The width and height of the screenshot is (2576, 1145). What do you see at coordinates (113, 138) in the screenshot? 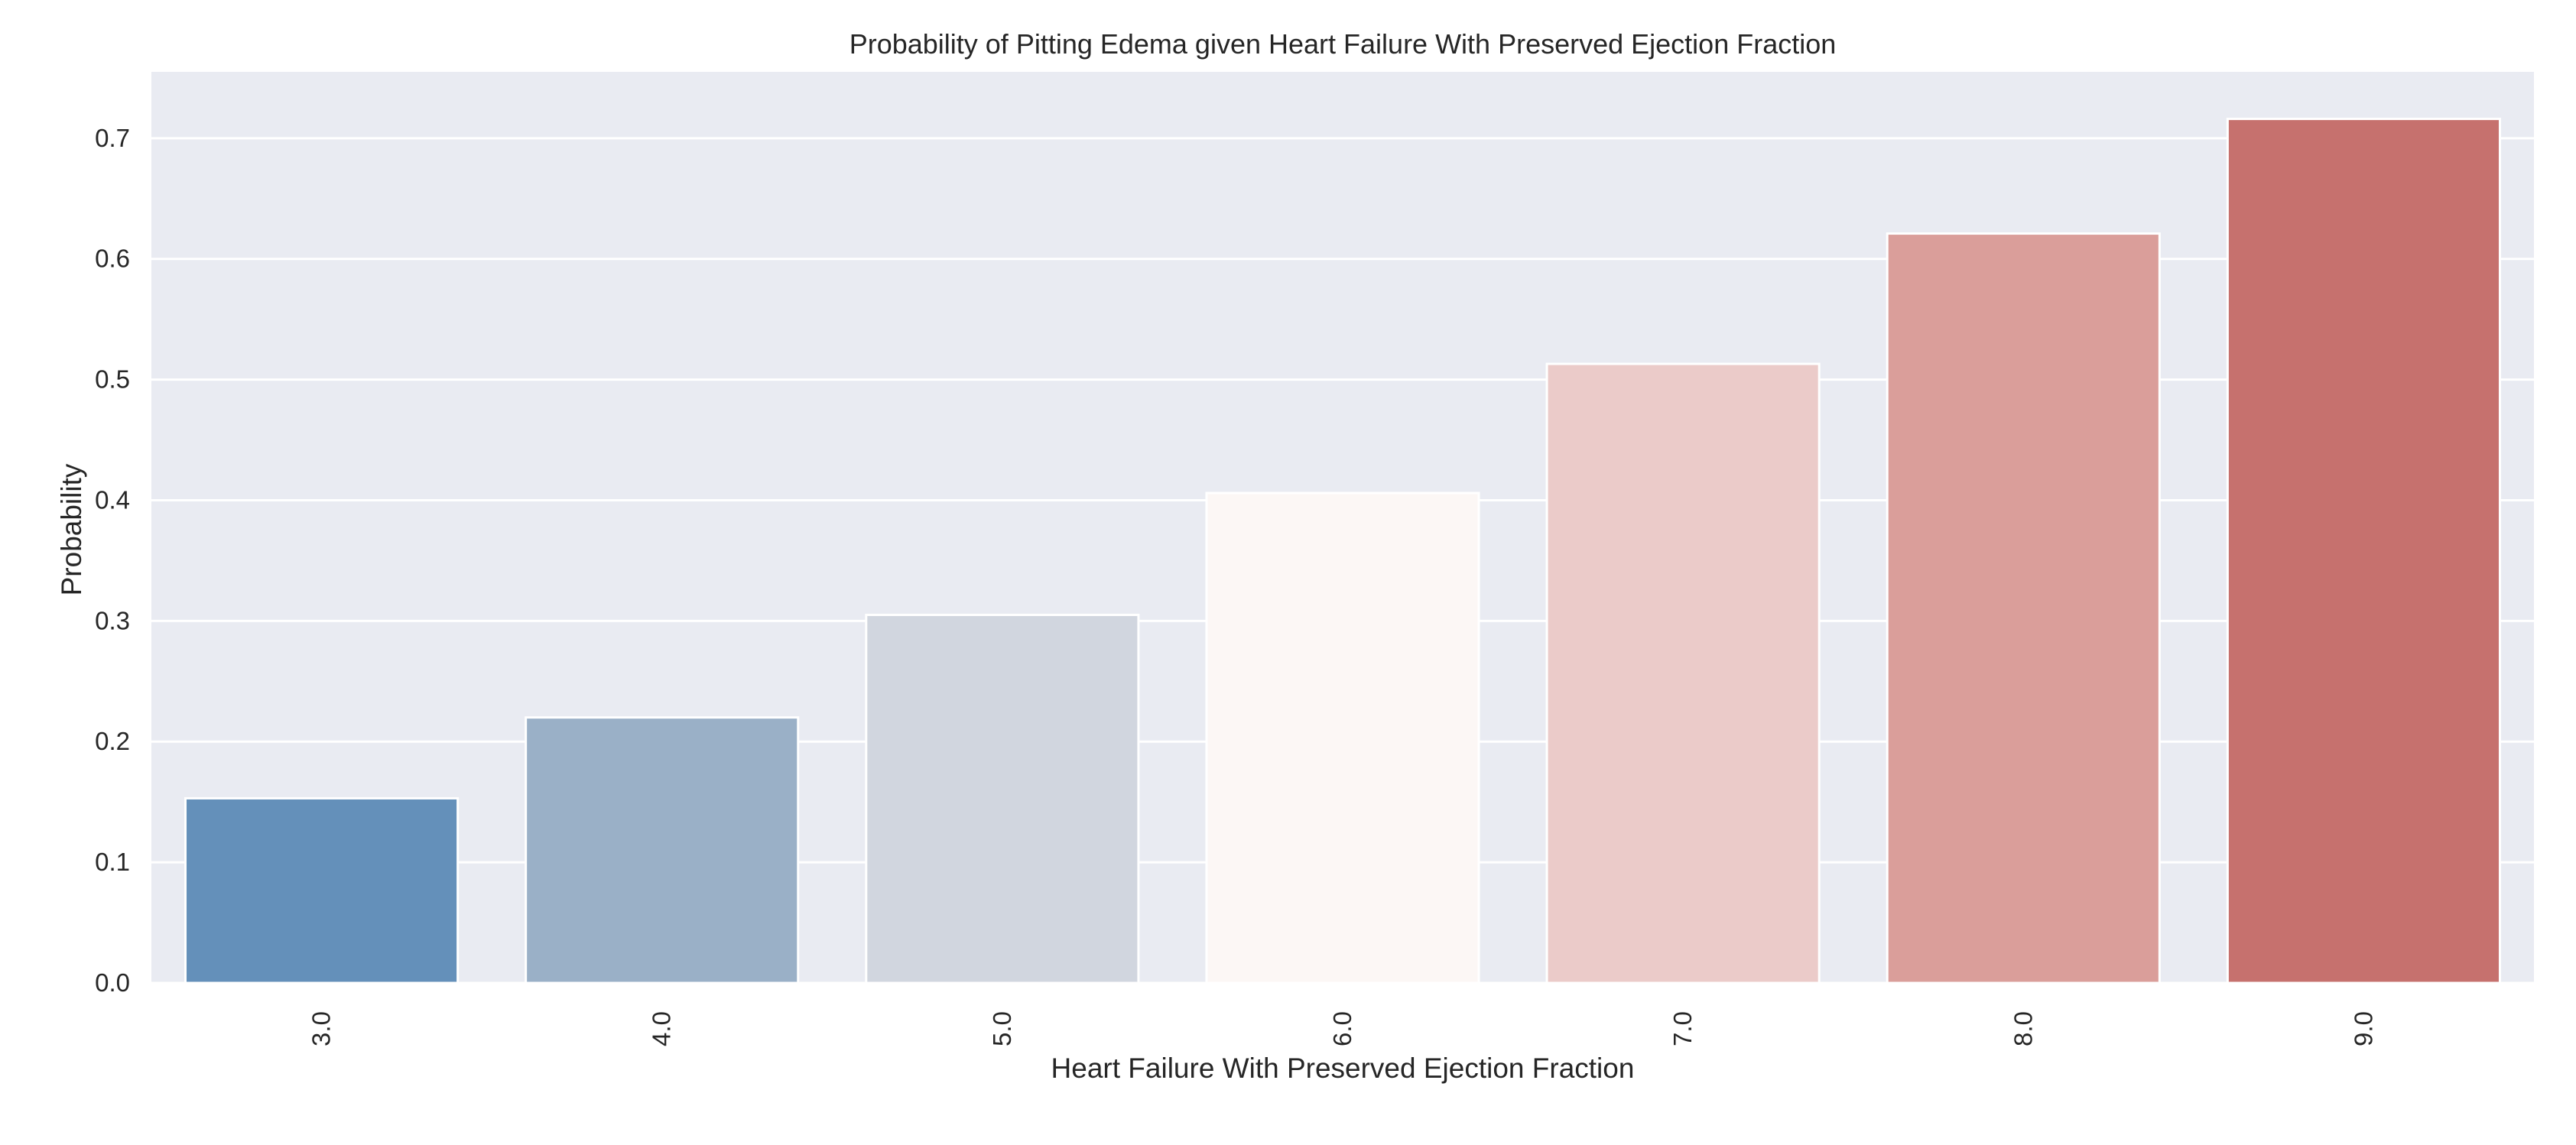
I see `y-tick-label: 0.7` at bounding box center [113, 138].